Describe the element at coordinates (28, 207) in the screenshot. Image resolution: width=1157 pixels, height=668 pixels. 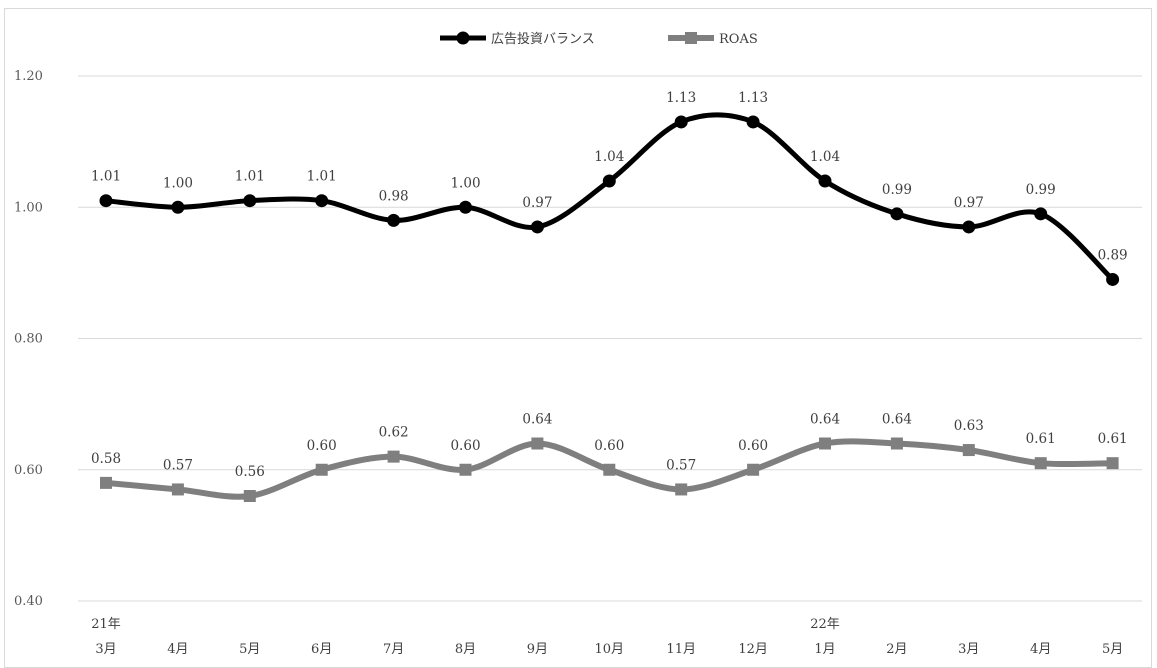
I see `y-tick-label: 1.00` at that location.